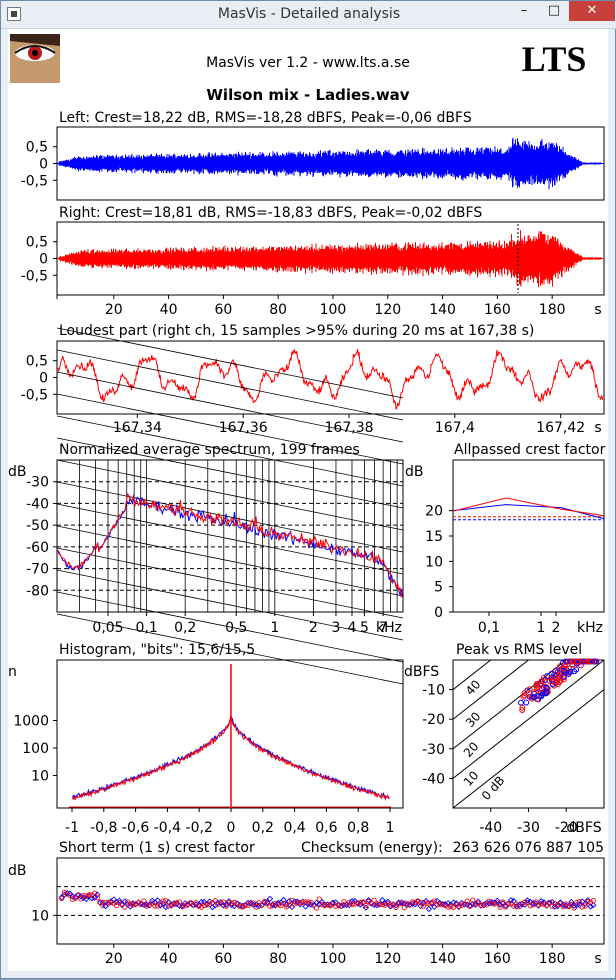 This screenshot has width=616, height=980. Describe the element at coordinates (473, 687) in the screenshot. I see `diagonal-label: 40` at that location.